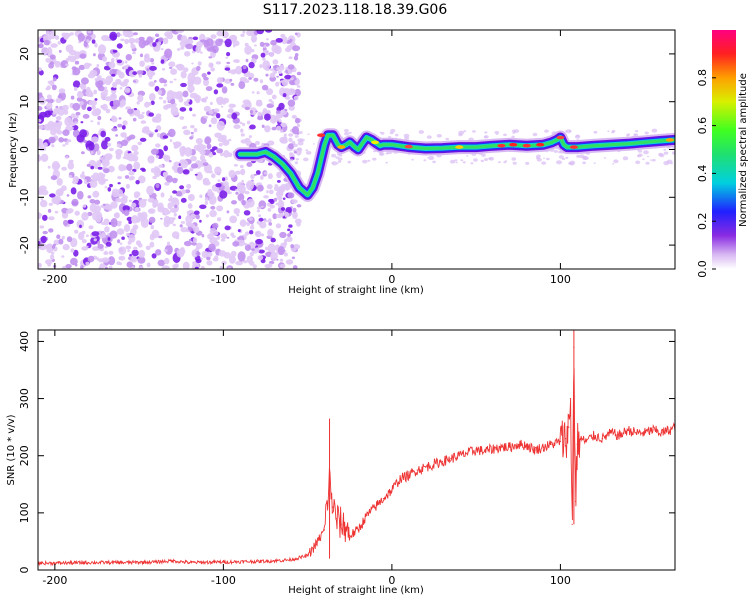  I want to click on y-tick-label: 200, so click(24, 455).